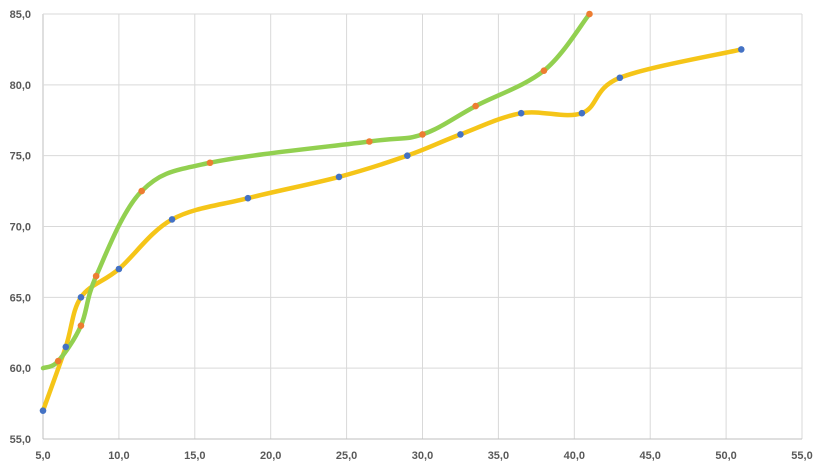  What do you see at coordinates (118, 456) in the screenshot?
I see `x-tick-label: 10,0` at bounding box center [118, 456].